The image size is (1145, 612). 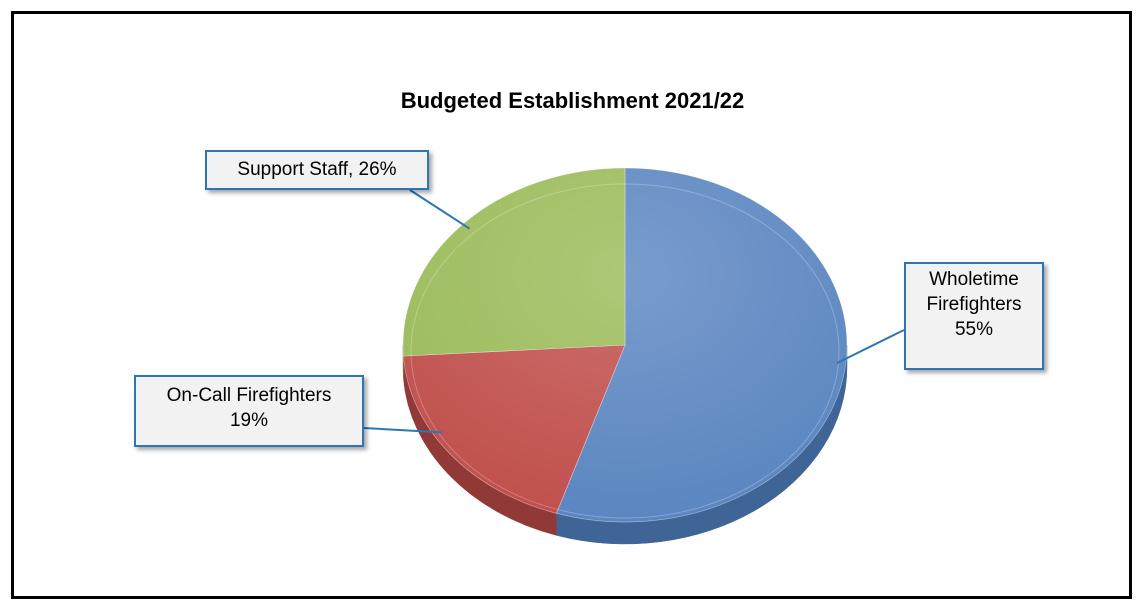 I want to click on chart-title: Budgeted Establishment 2021/22, so click(x=572, y=100).